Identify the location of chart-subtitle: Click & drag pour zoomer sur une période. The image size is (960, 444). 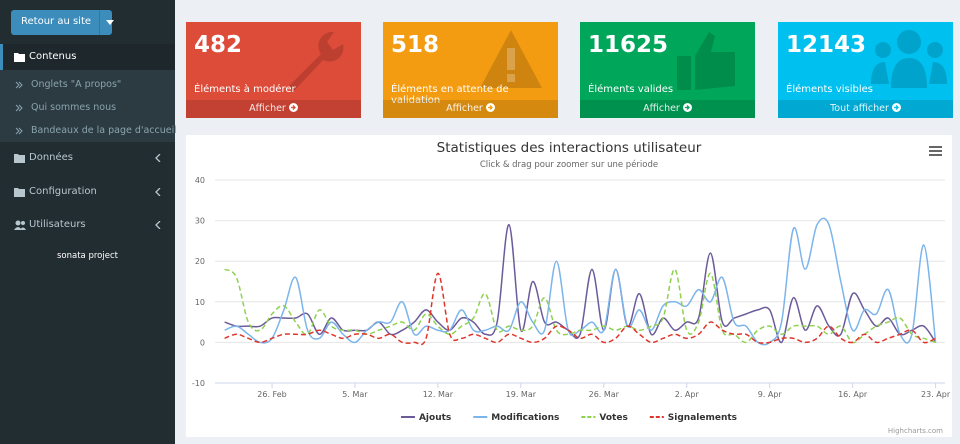
(569, 164).